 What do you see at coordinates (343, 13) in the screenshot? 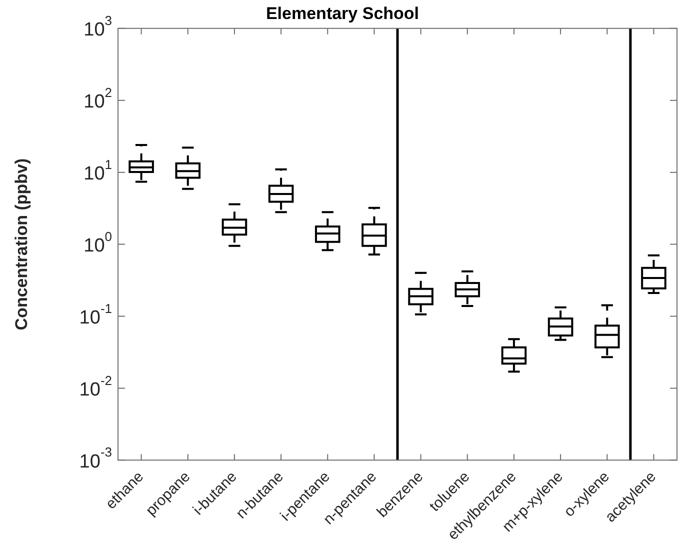
I see `chart-title: Elementary School` at bounding box center [343, 13].